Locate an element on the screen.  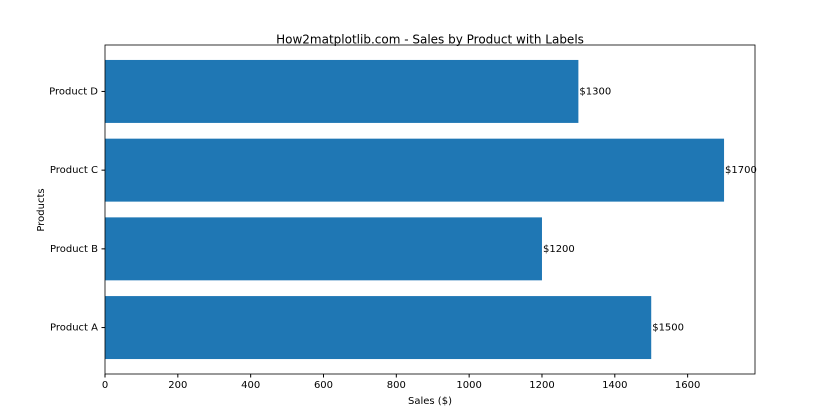
x-tick-label: 1200 is located at coordinates (541, 385).